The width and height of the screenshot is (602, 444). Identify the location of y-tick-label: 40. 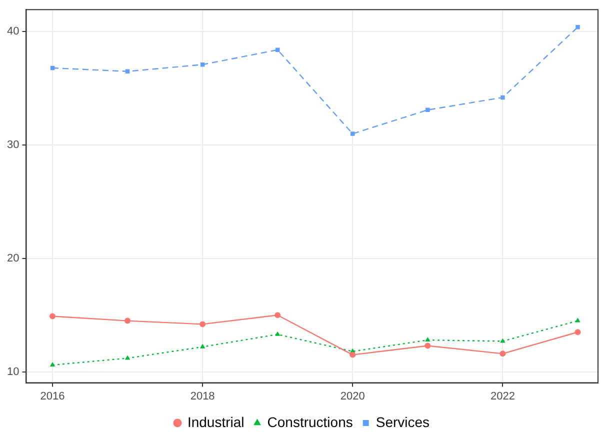
(13, 32).